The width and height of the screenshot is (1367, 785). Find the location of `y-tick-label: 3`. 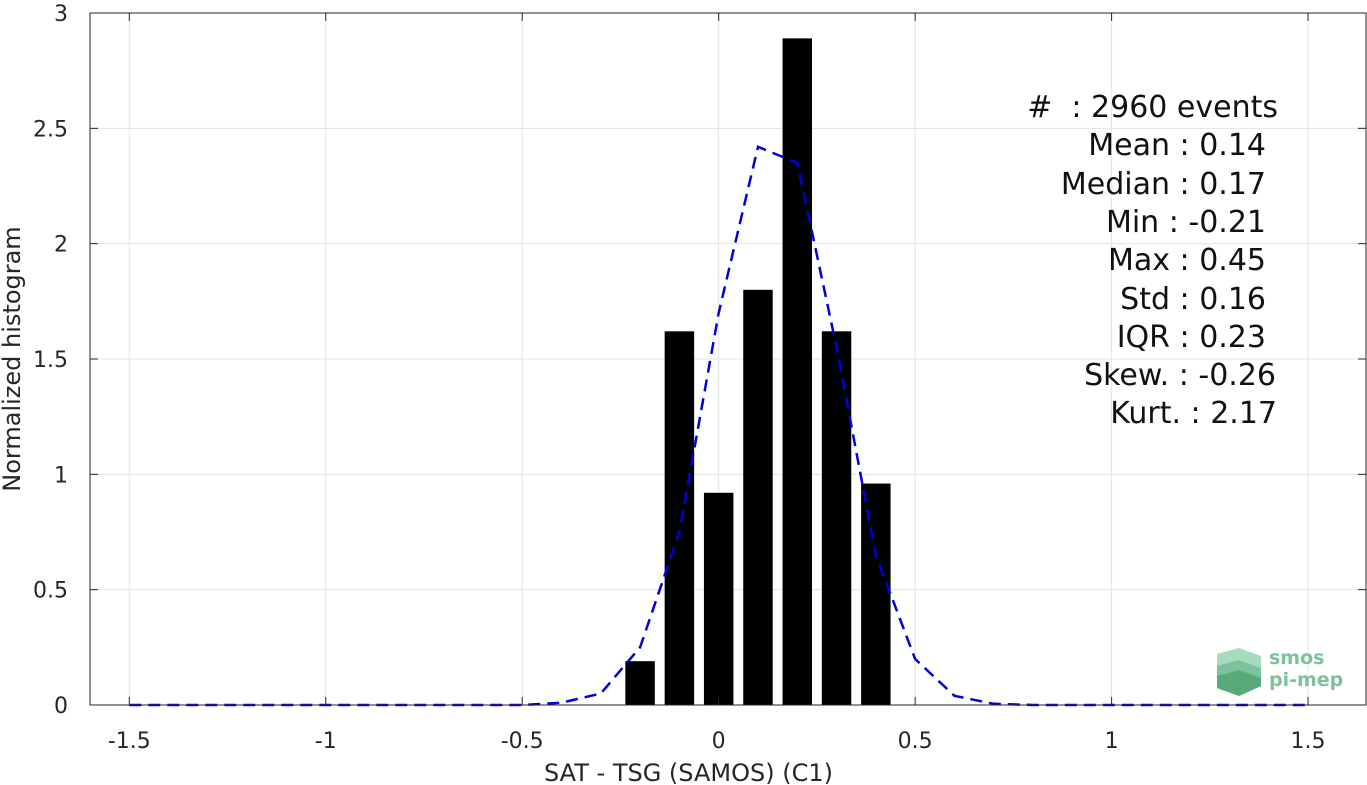

y-tick-label: 3 is located at coordinates (61, 14).